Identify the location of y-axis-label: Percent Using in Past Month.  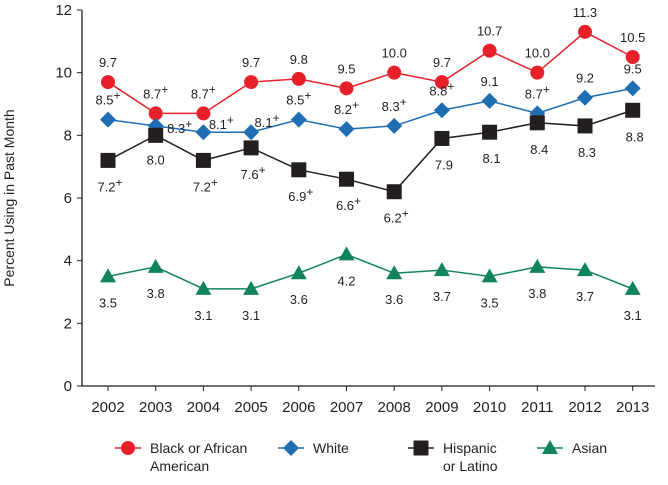
(9, 197).